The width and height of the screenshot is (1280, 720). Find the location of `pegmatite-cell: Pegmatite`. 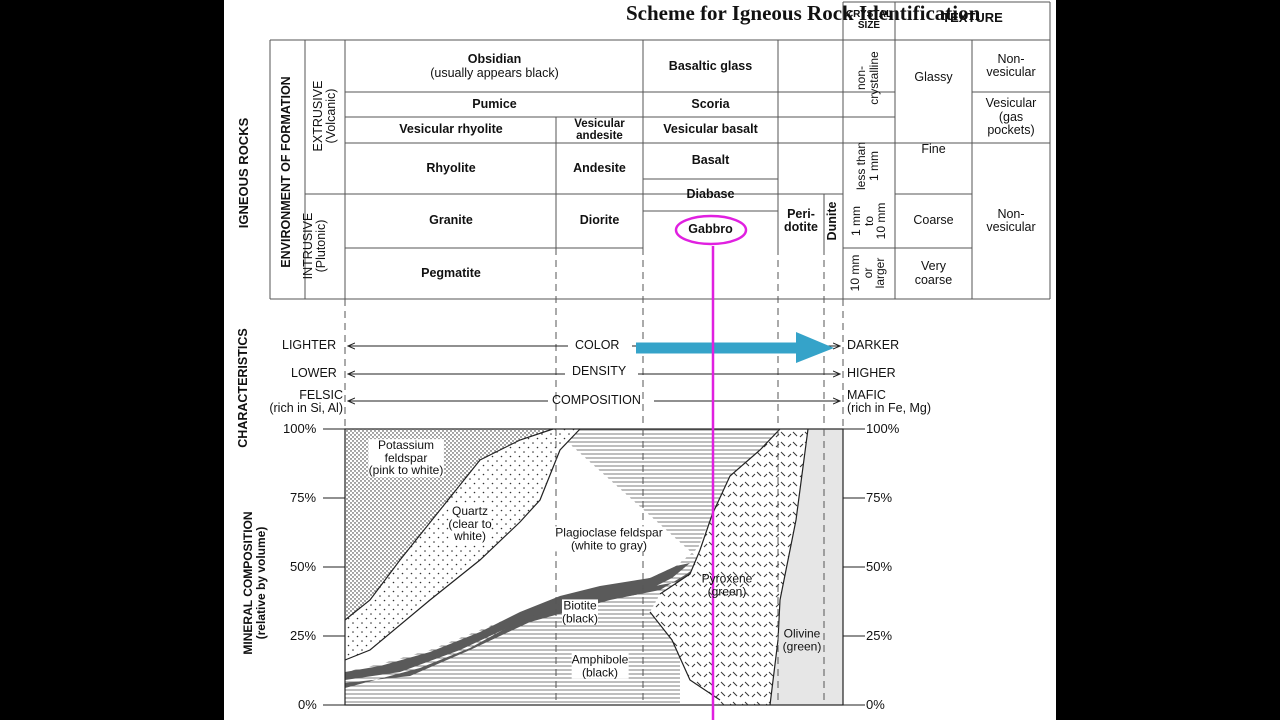

pegmatite-cell: Pegmatite is located at coordinates (451, 272).